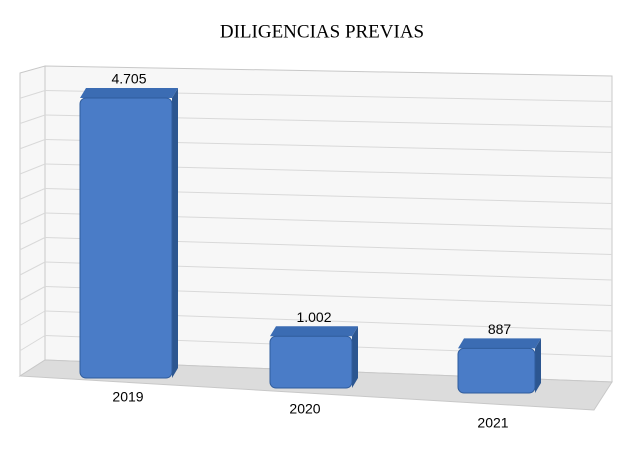 The image size is (638, 473). Describe the element at coordinates (128, 79) in the screenshot. I see `data-label: 4.705` at that location.